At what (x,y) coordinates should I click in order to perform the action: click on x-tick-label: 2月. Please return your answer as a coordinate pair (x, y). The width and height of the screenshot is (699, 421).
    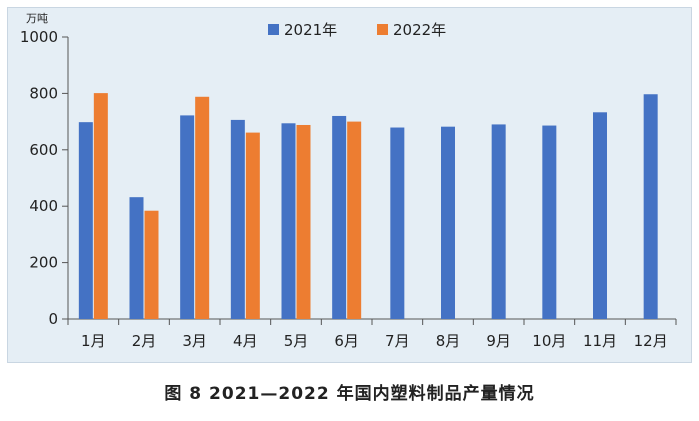
    Looking at the image, I should click on (144, 341).